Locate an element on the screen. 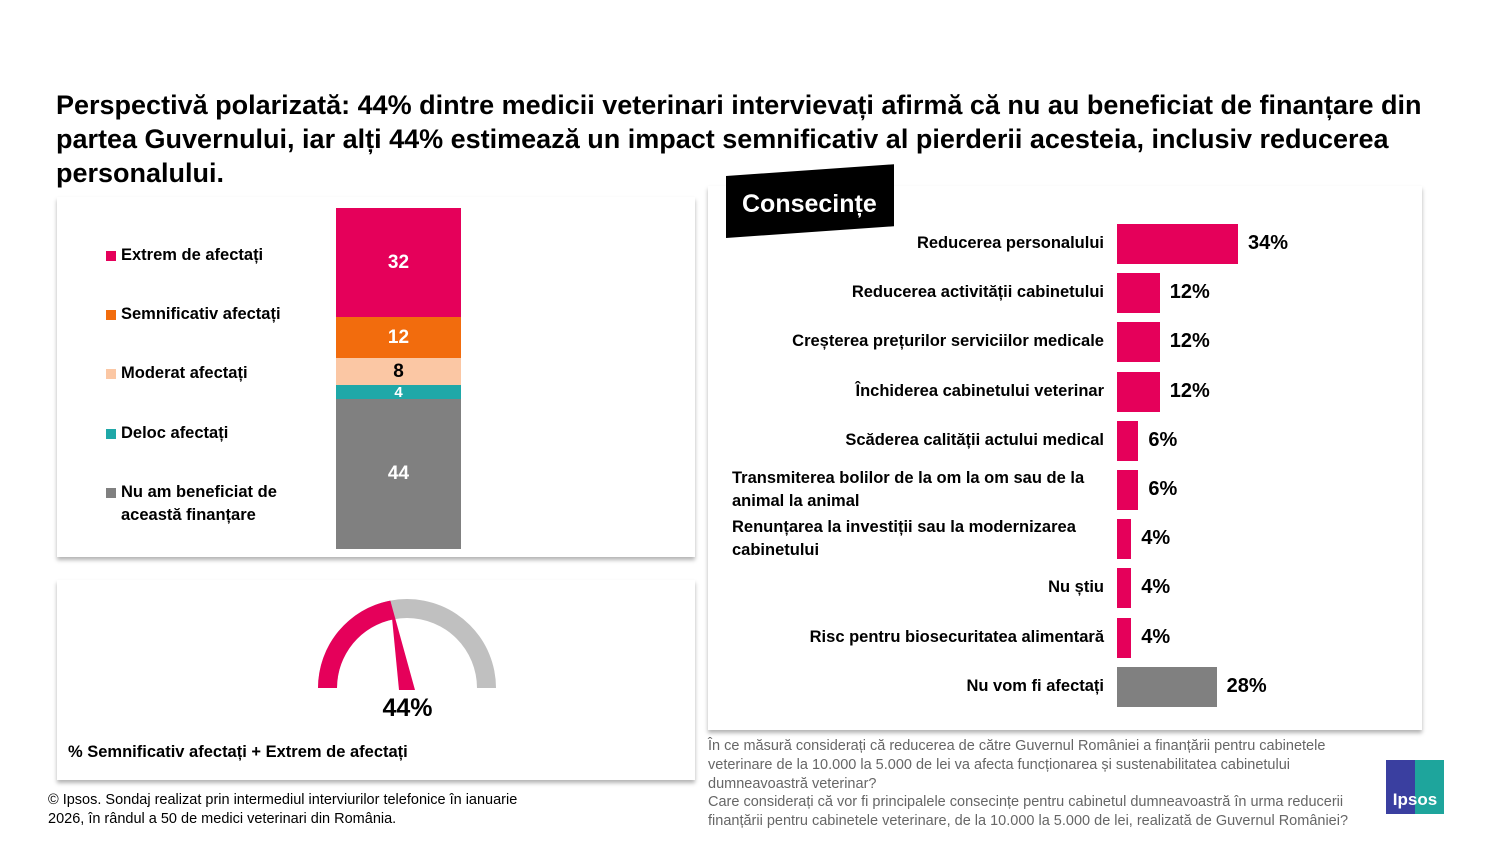 This screenshot has height=844, width=1500. bar-label: Nu vom fi afectați is located at coordinates (1035, 685).